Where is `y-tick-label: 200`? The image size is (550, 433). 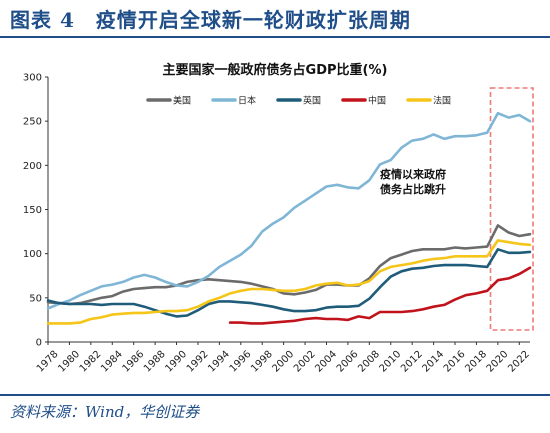
y-tick-label: 200 is located at coordinates (32, 166).